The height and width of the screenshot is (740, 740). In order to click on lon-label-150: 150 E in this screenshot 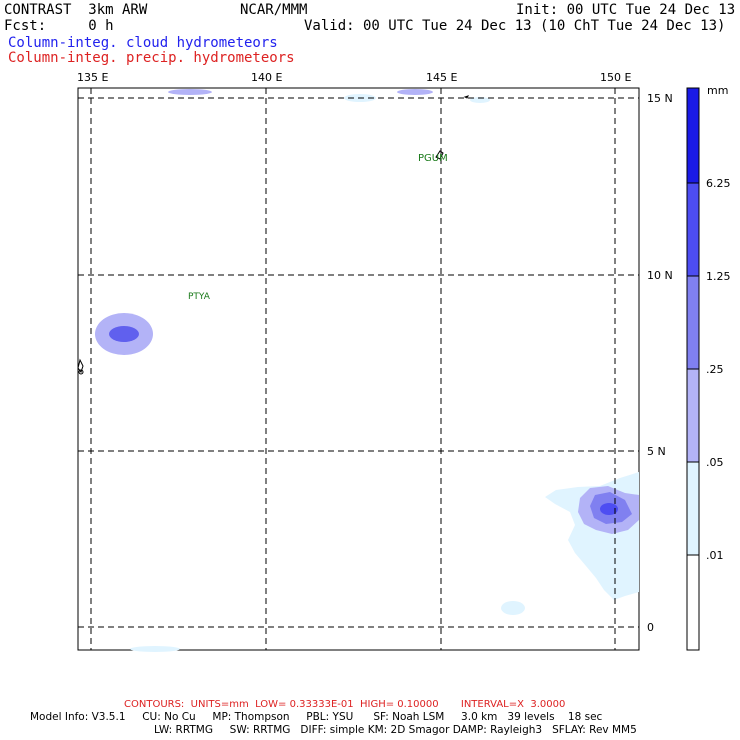, I will do `click(615, 77)`.